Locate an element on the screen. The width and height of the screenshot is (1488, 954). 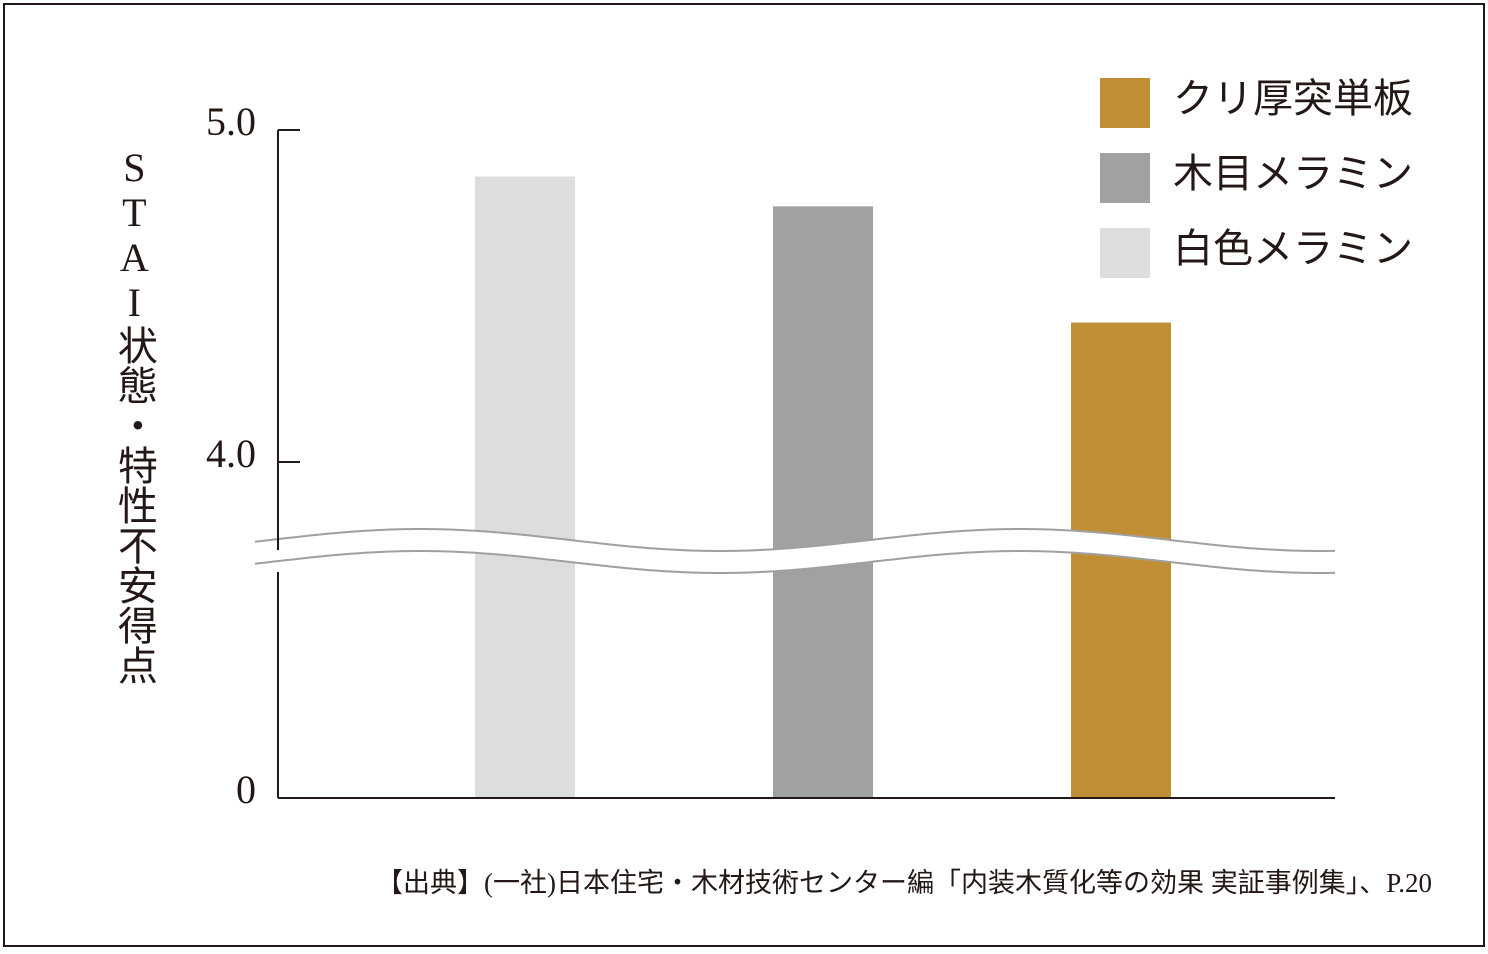
y-tick-label: 5.0 is located at coordinates (231, 121).